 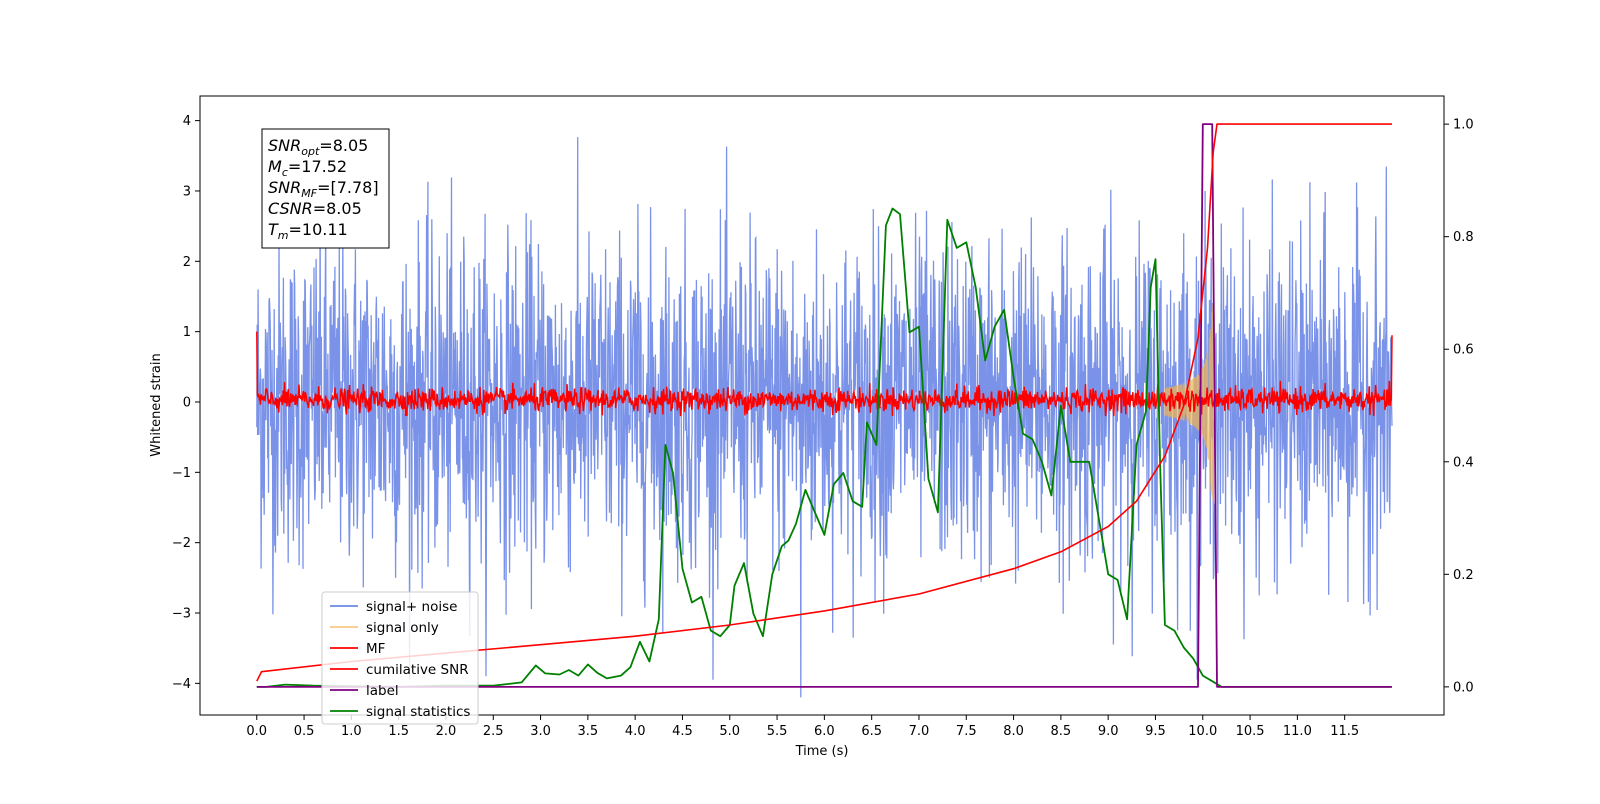 What do you see at coordinates (1202, 731) in the screenshot?
I see `x-tick-label: 10.0` at bounding box center [1202, 731].